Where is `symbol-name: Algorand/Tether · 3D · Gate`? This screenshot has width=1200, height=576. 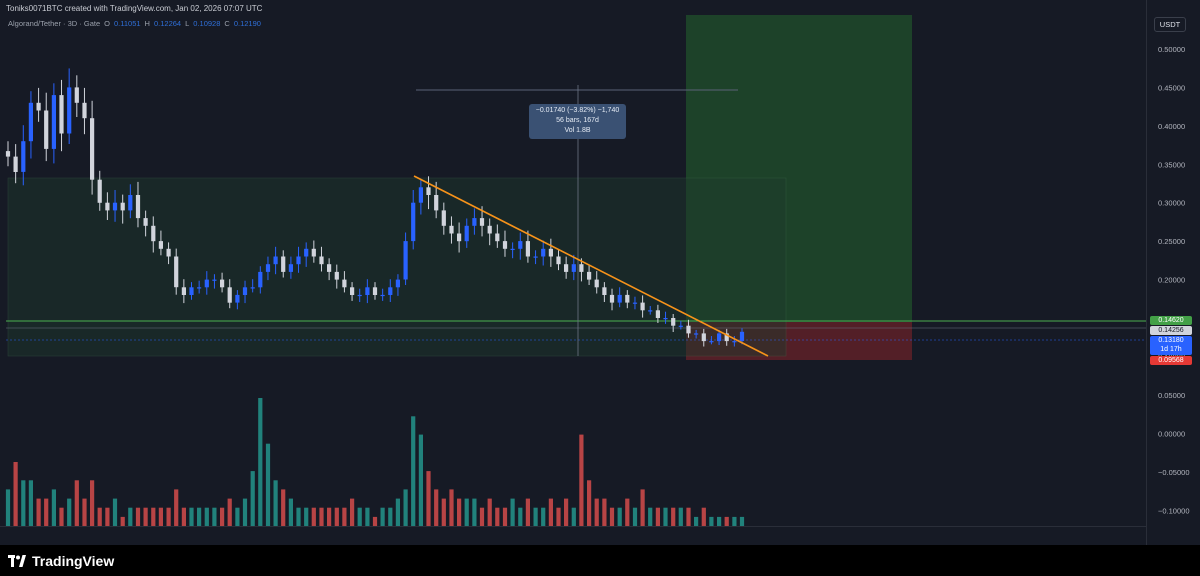 symbol-name: Algorand/Tether · 3D · Gate is located at coordinates (54, 23).